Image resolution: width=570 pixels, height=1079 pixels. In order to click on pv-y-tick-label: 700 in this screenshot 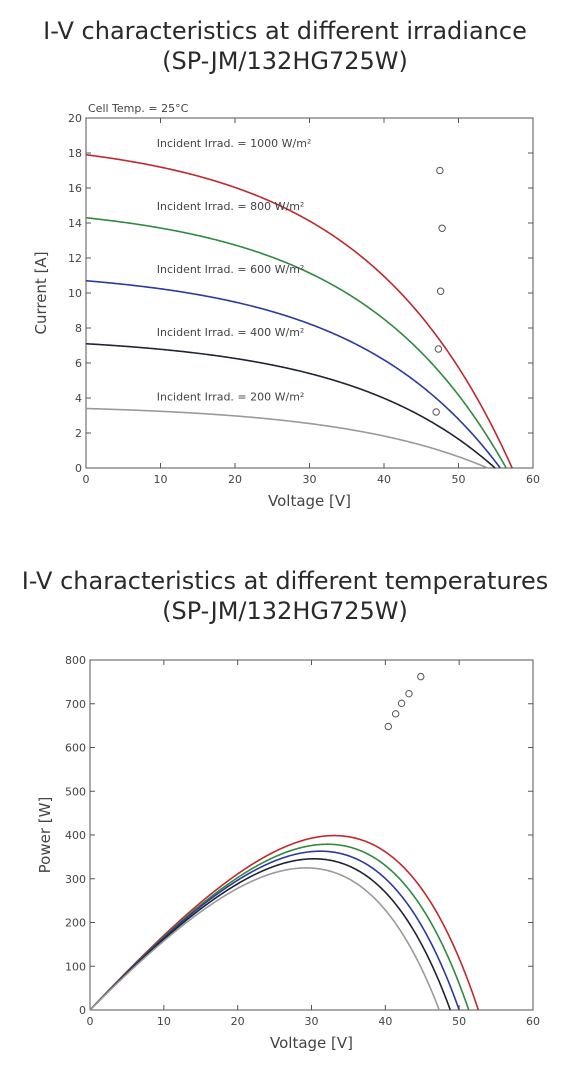, I will do `click(75, 704)`.